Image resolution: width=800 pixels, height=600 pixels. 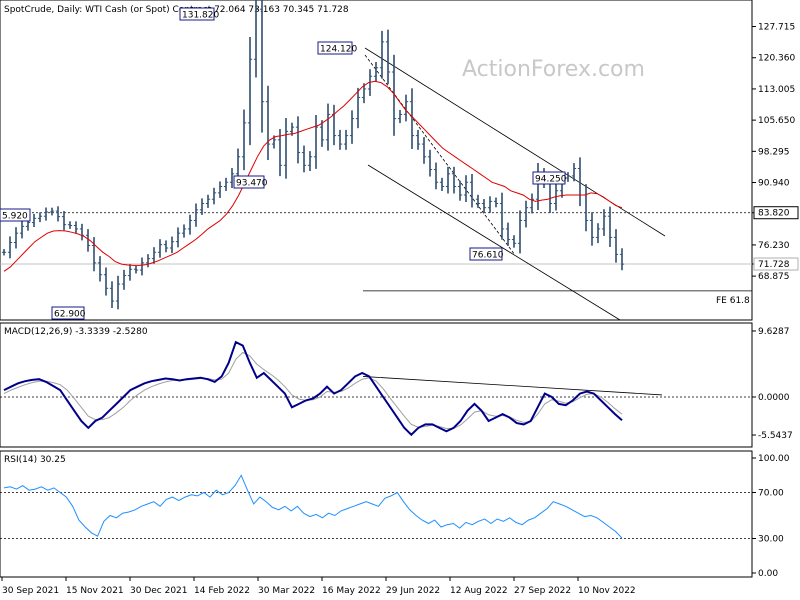 What do you see at coordinates (479, 591) in the screenshot?
I see `x-tick-label: 12 Aug 2022` at bounding box center [479, 591].